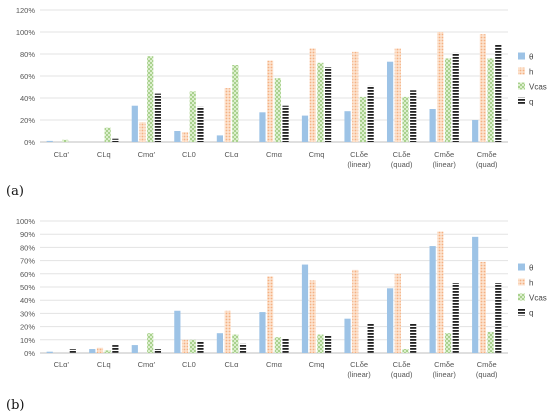  What do you see at coordinates (317, 154) in the screenshot?
I see `x-tick-label: Cmq` at bounding box center [317, 154].